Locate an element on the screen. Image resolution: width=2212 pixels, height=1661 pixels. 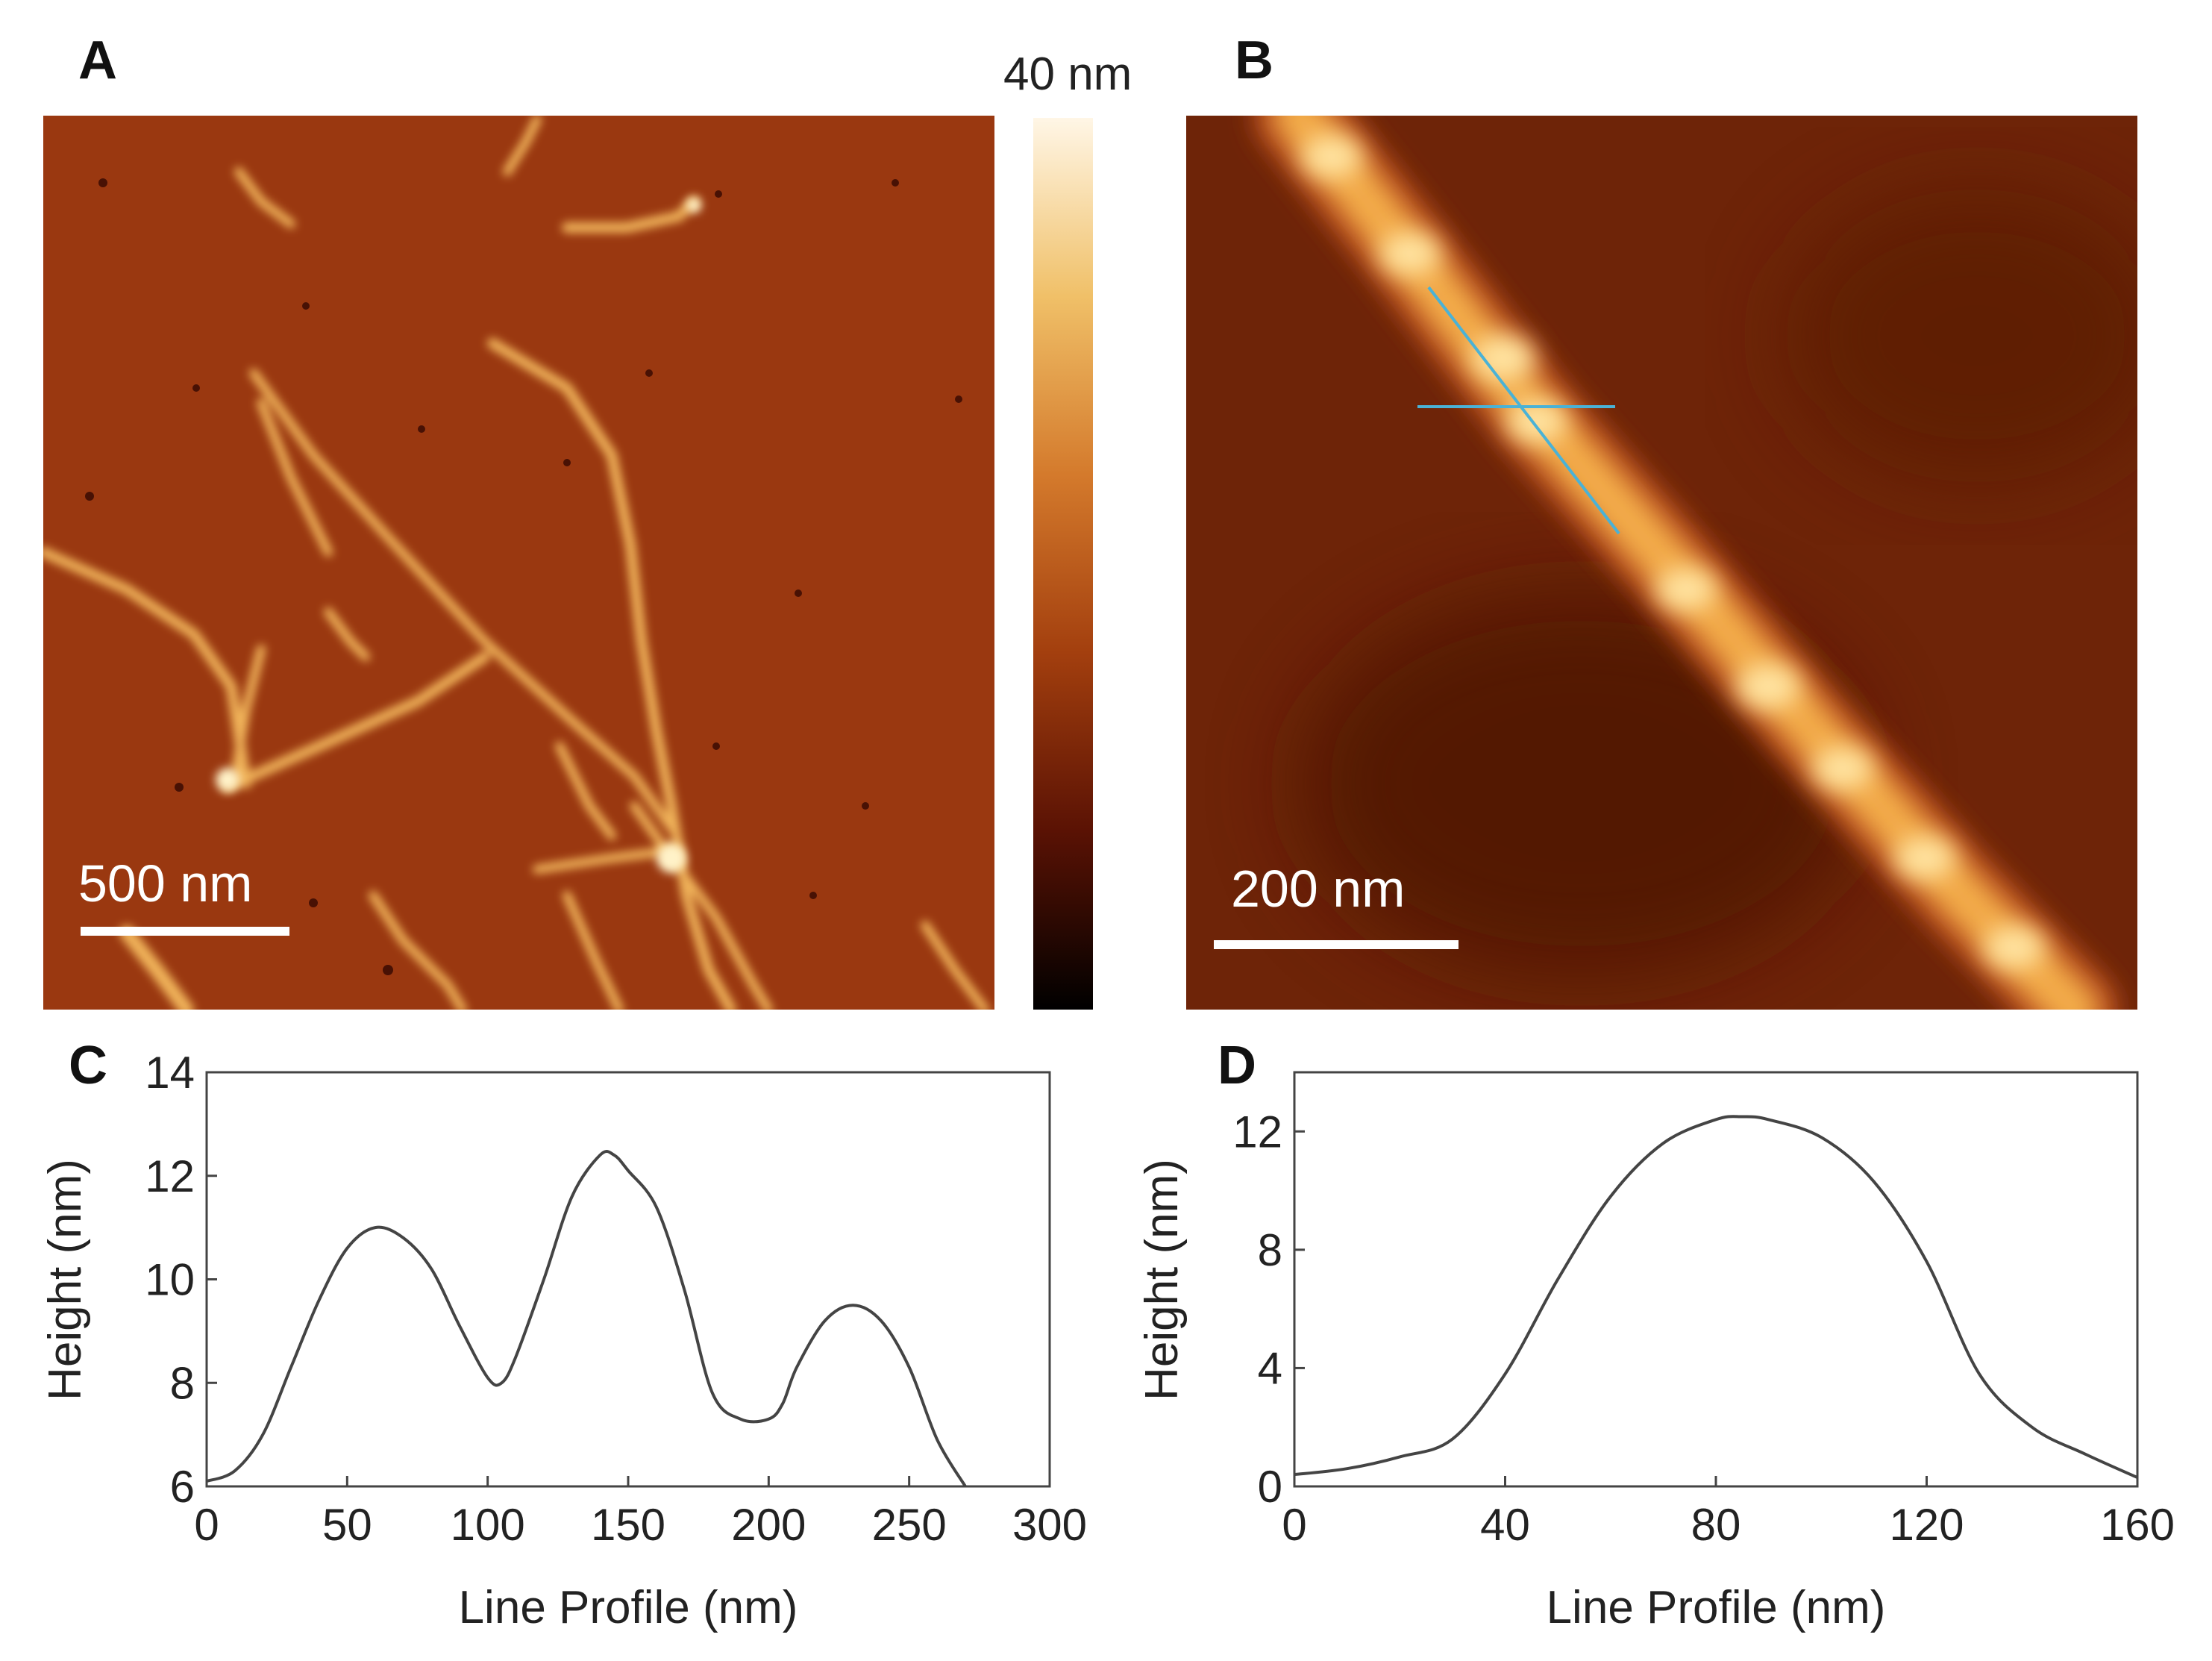
plot-frame-d is located at coordinates (1716, 1279).